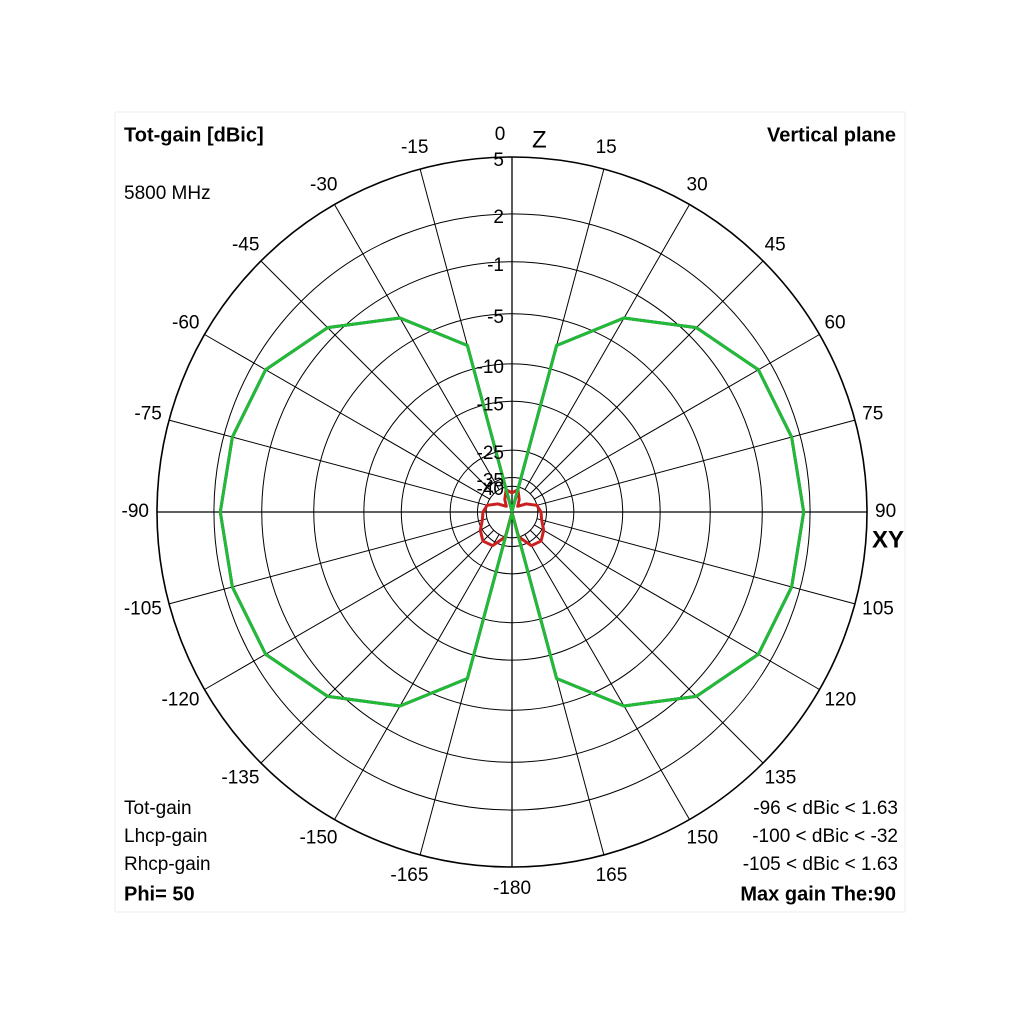  Describe the element at coordinates (775, 244) in the screenshot. I see `angle-tick-label: 45` at that location.